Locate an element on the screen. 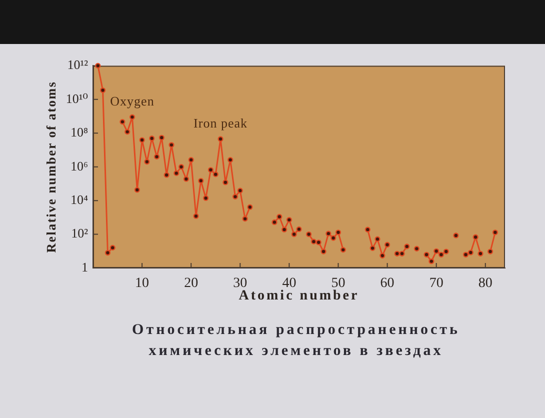 The width and height of the screenshot is (545, 418). y-tick-label: 10⁸ is located at coordinates (79, 132).